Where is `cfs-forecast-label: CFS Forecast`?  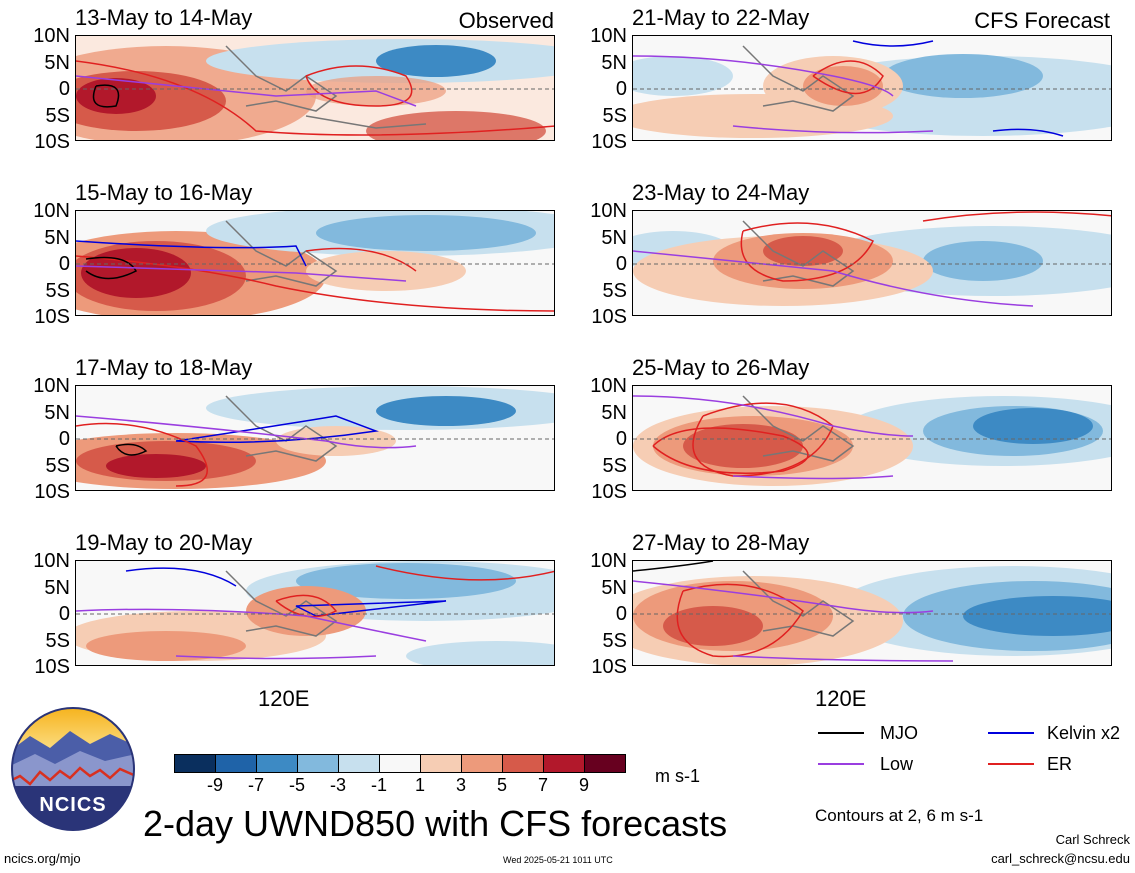 cfs-forecast-label: CFS Forecast is located at coordinates (1042, 20).